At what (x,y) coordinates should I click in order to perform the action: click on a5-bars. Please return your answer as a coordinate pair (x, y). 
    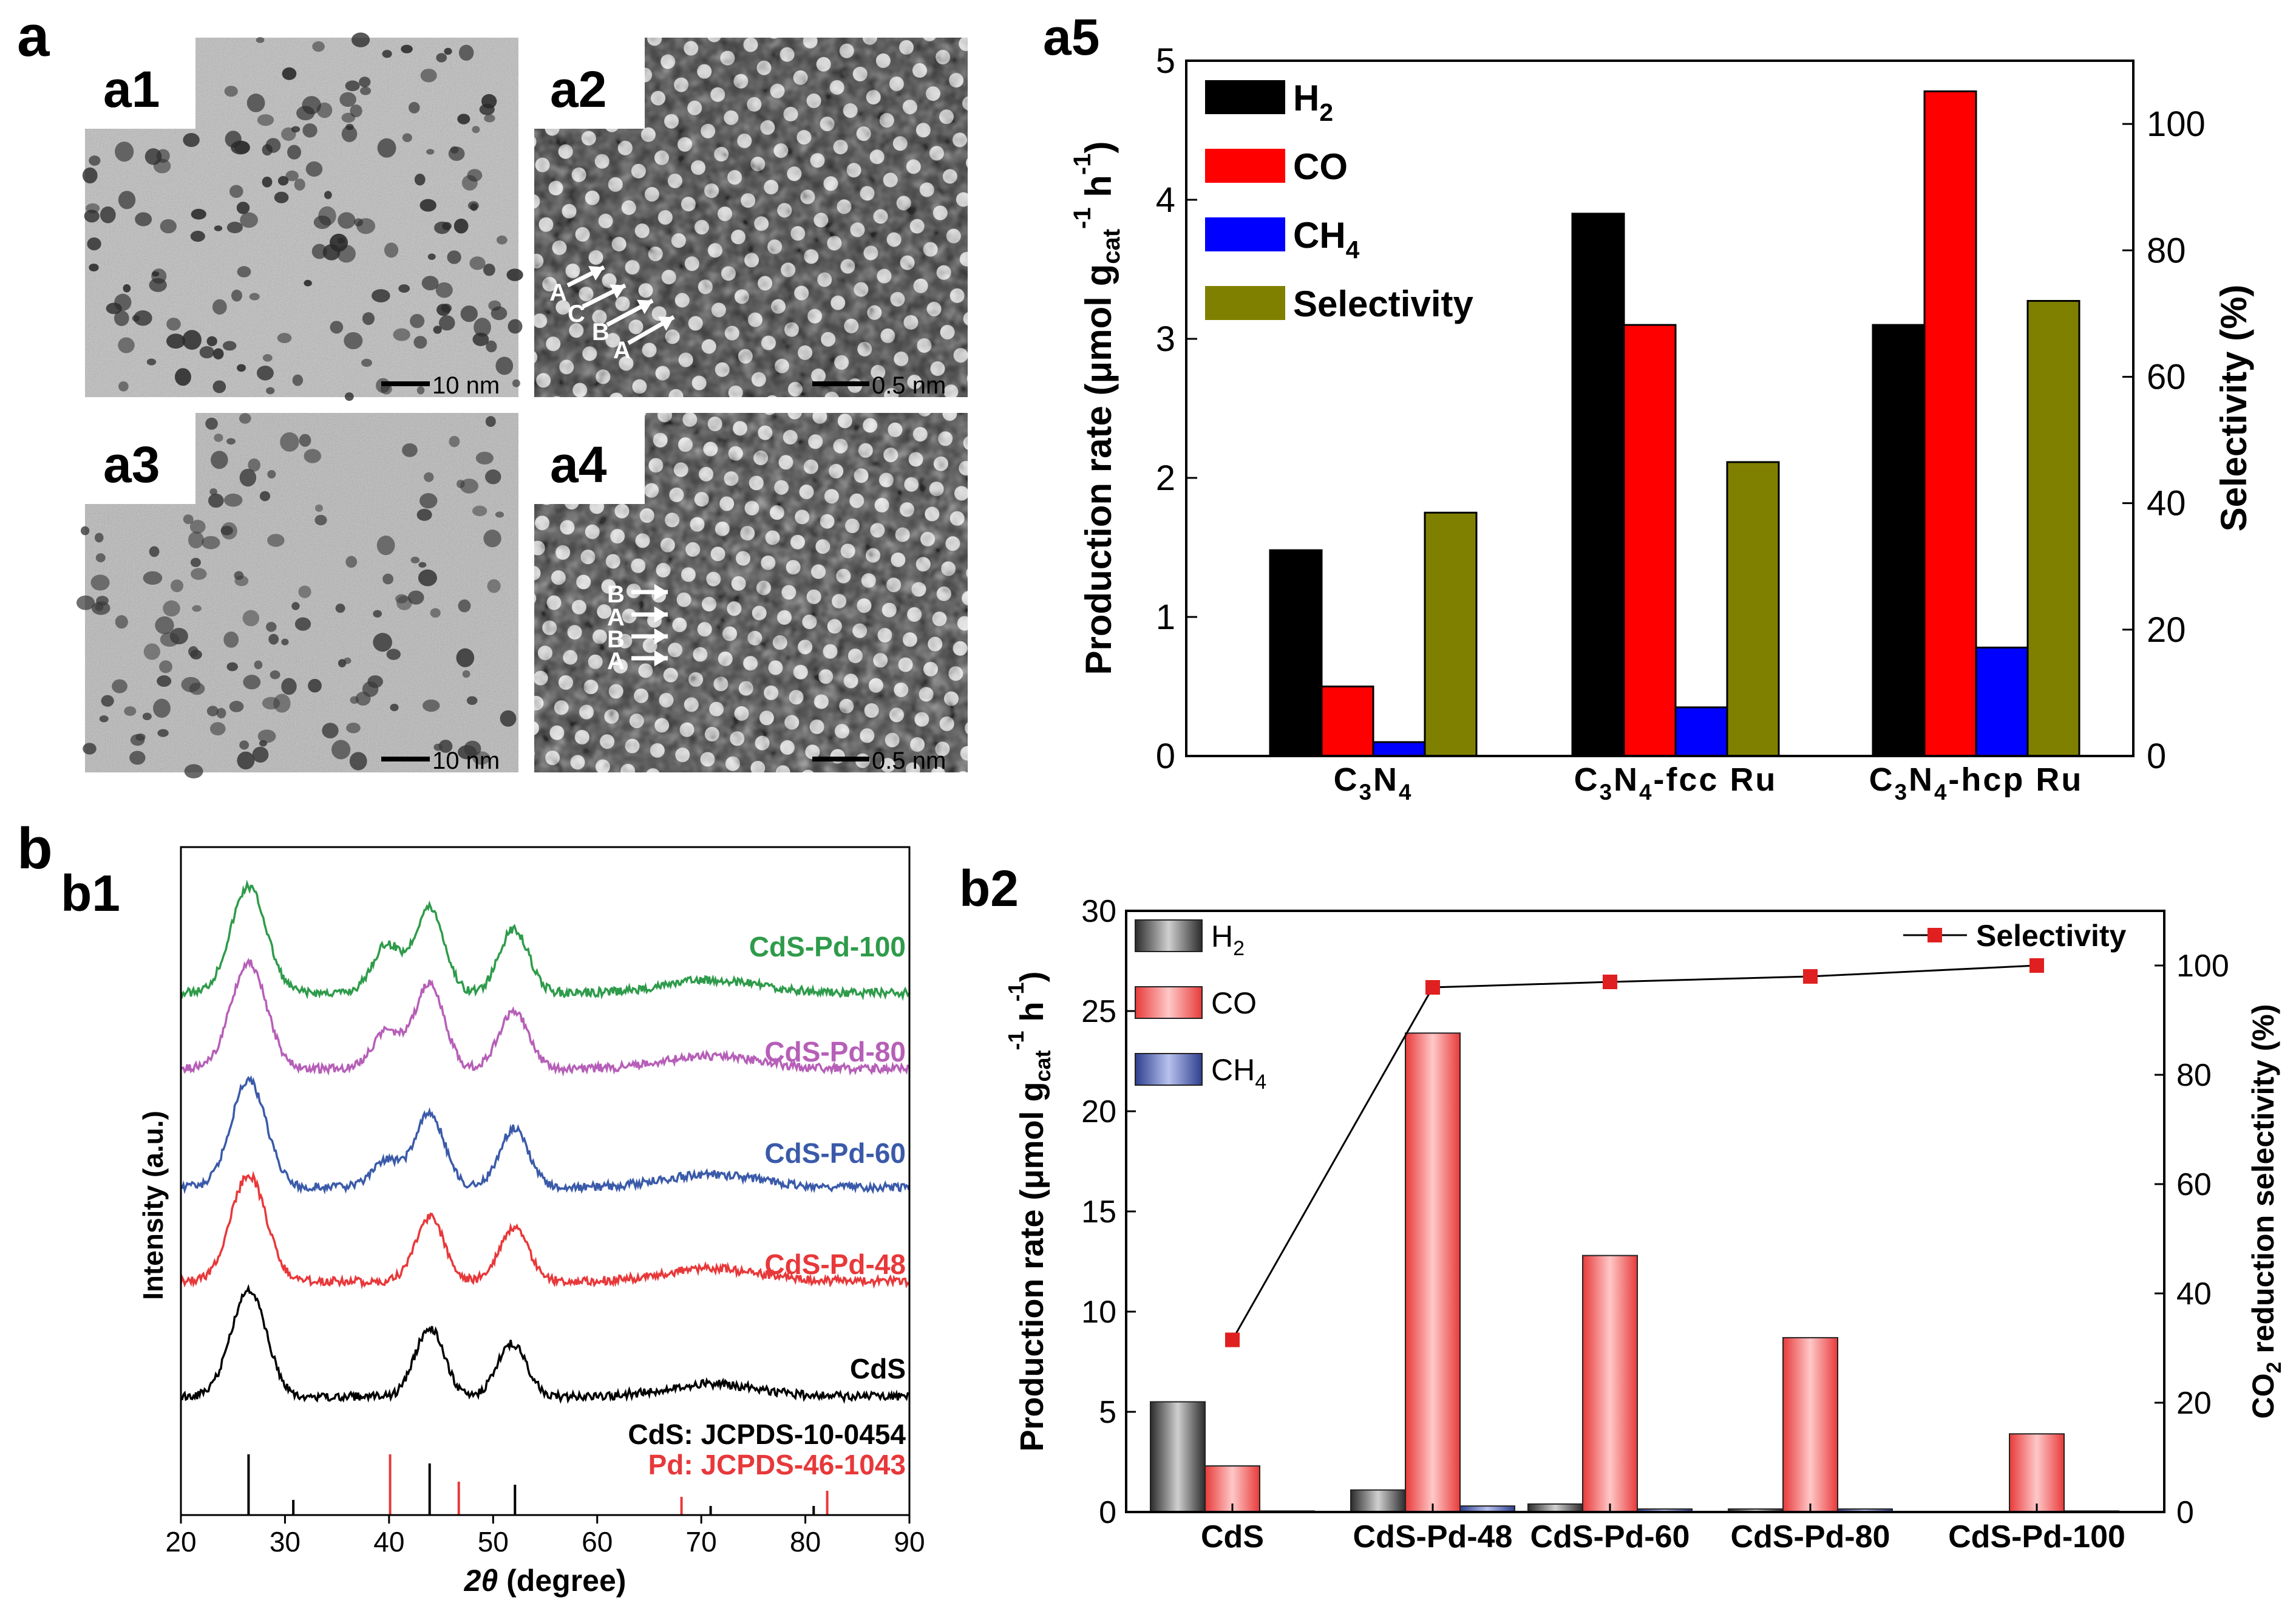
    Looking at the image, I should click on (1674, 424).